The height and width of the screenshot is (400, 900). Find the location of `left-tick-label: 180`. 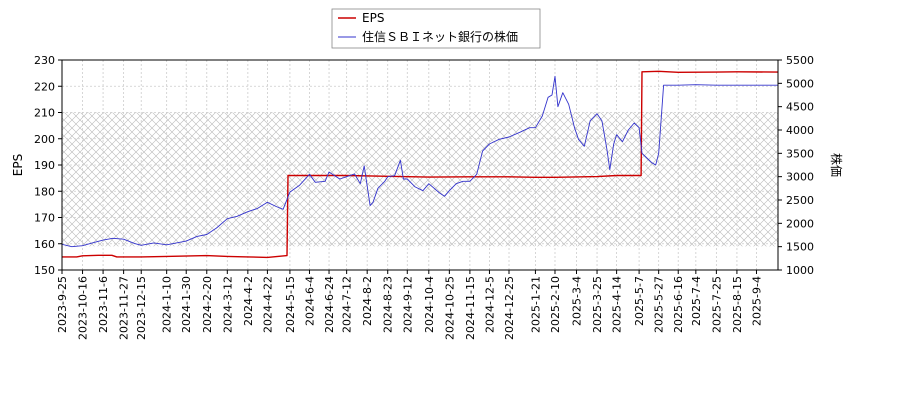

left-tick-label: 180 is located at coordinates (44, 191).